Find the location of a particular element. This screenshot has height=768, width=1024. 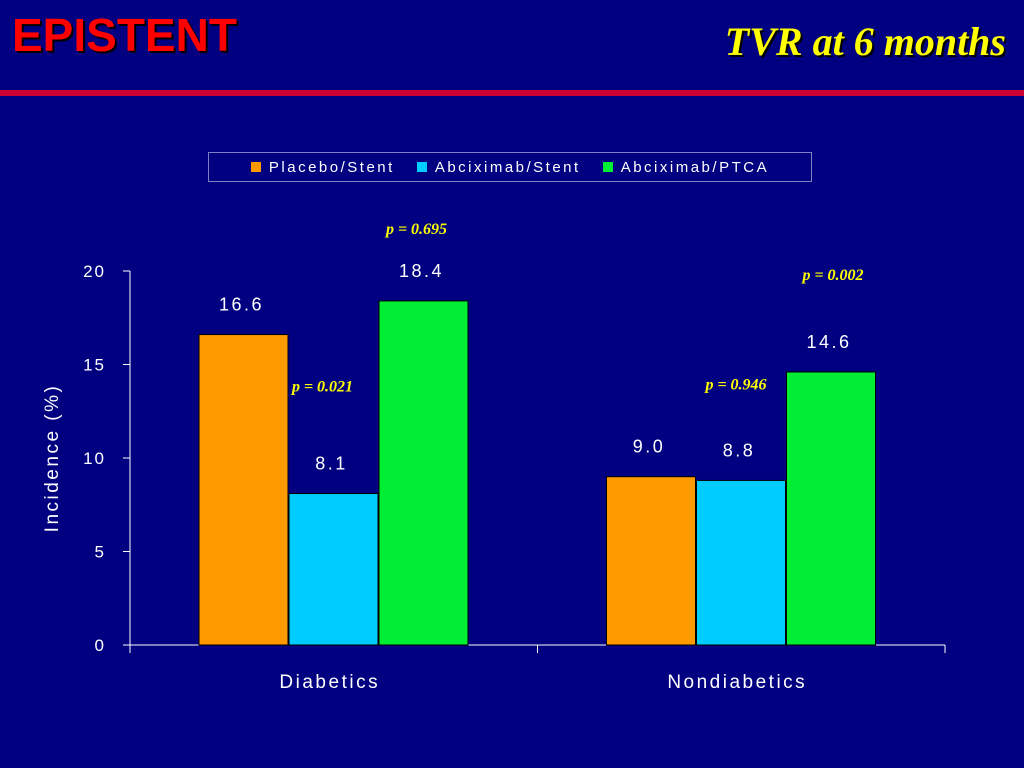

y-tick-label: 20 is located at coordinates (94, 271).